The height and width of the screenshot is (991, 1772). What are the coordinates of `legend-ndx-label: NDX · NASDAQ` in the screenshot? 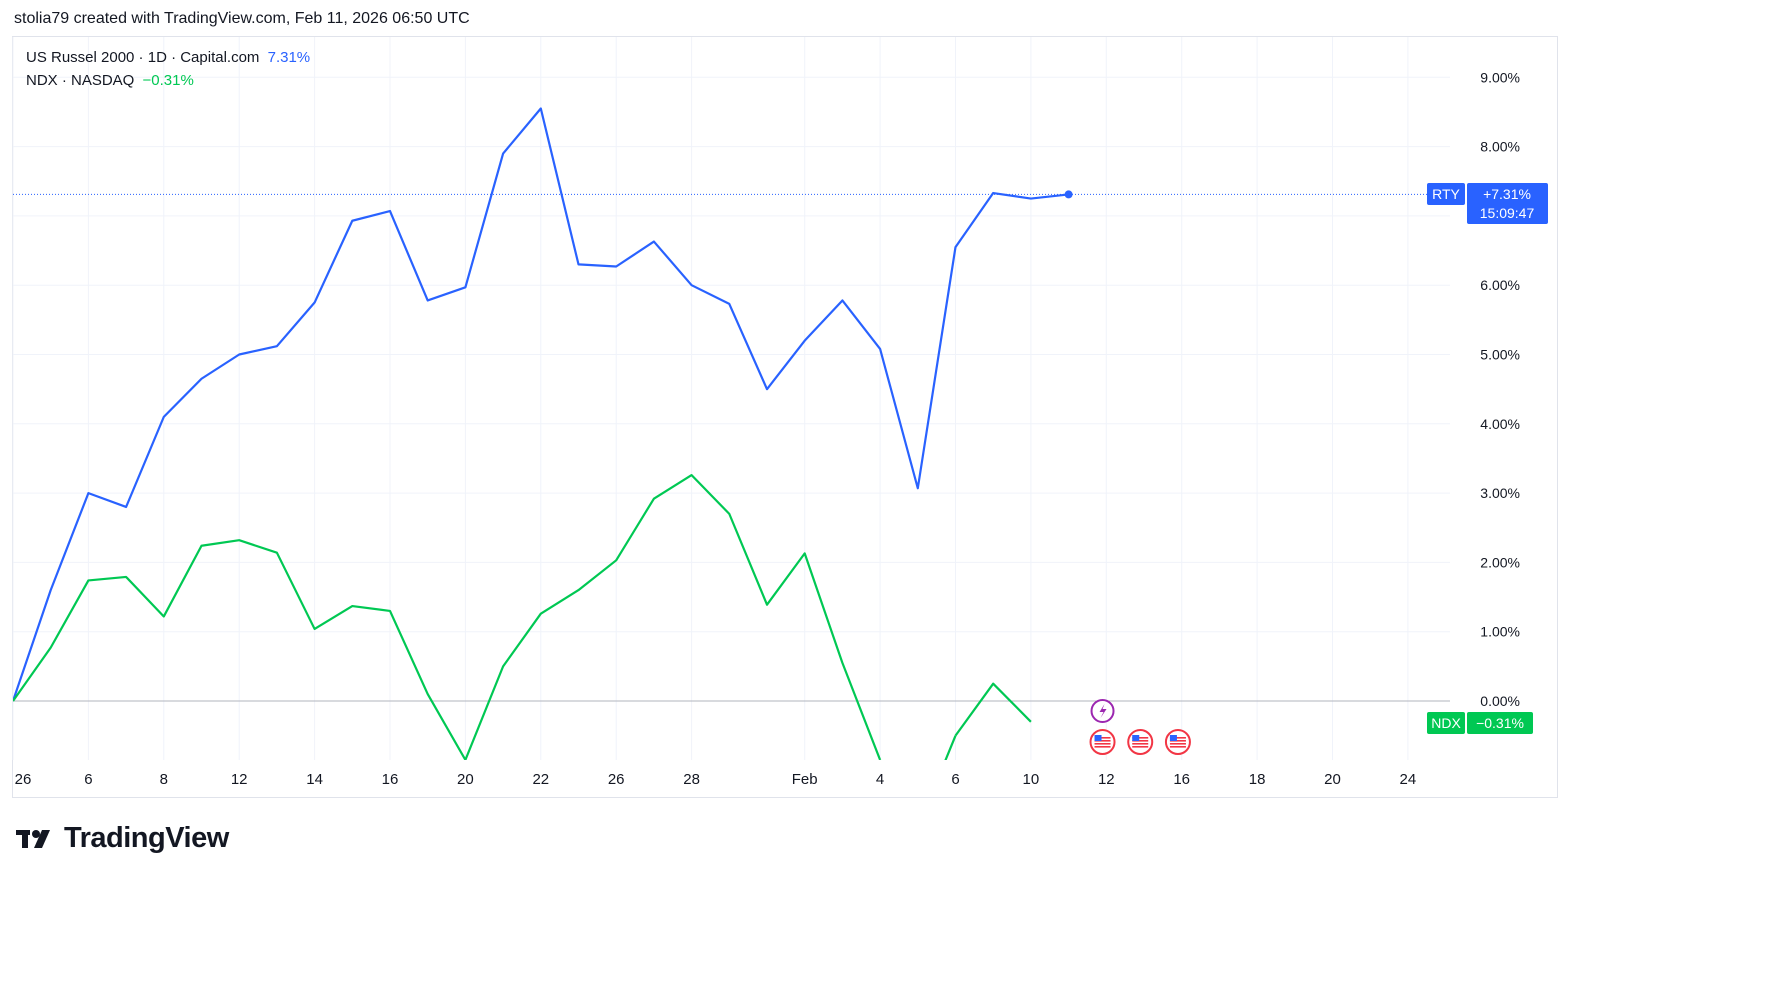 It's located at (80, 80).